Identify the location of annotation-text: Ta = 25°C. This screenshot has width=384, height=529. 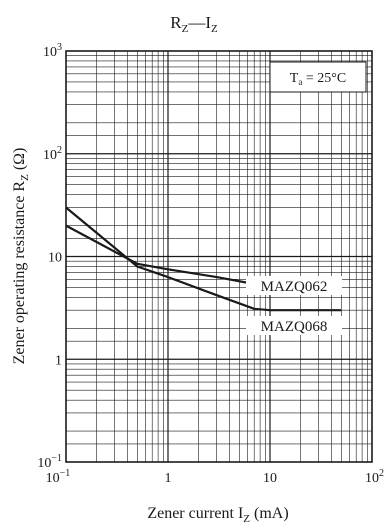
(318, 79).